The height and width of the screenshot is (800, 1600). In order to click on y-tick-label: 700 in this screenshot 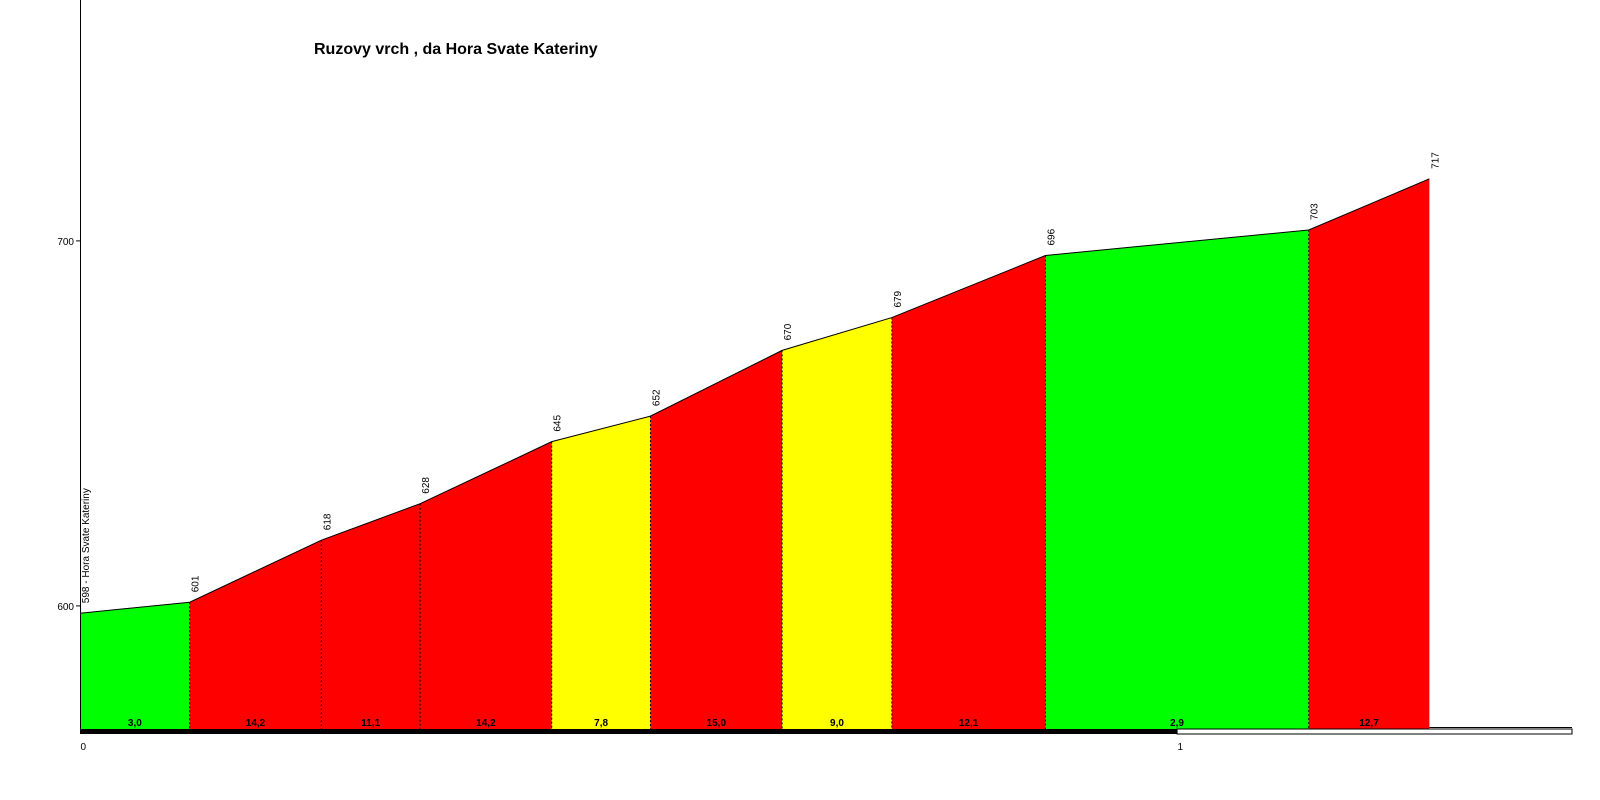, I will do `click(65, 242)`.